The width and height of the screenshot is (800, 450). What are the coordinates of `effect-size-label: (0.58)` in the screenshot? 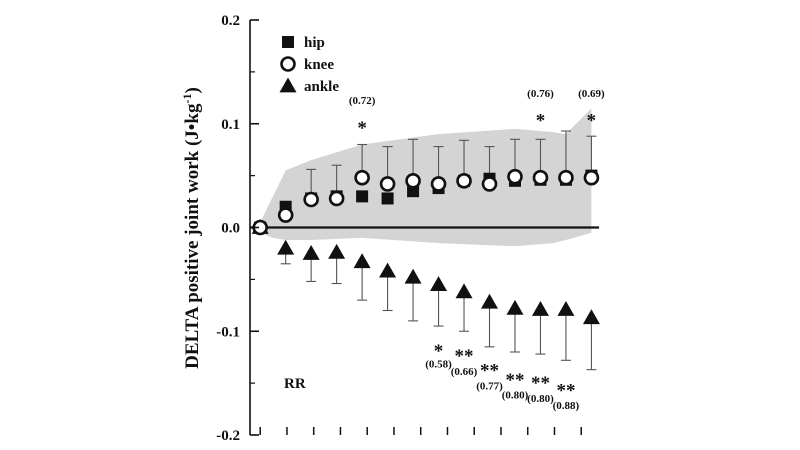 It's located at (438, 365).